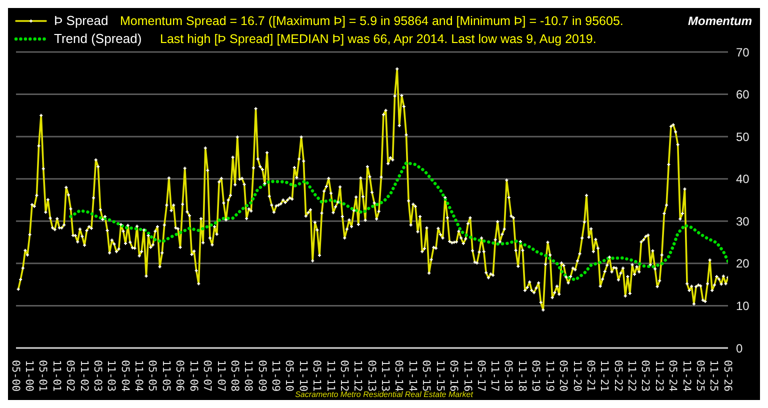 Image resolution: width=768 pixels, height=408 pixels. What do you see at coordinates (98, 38) in the screenshot?
I see `legend-label: Trend (Spread)` at bounding box center [98, 38].